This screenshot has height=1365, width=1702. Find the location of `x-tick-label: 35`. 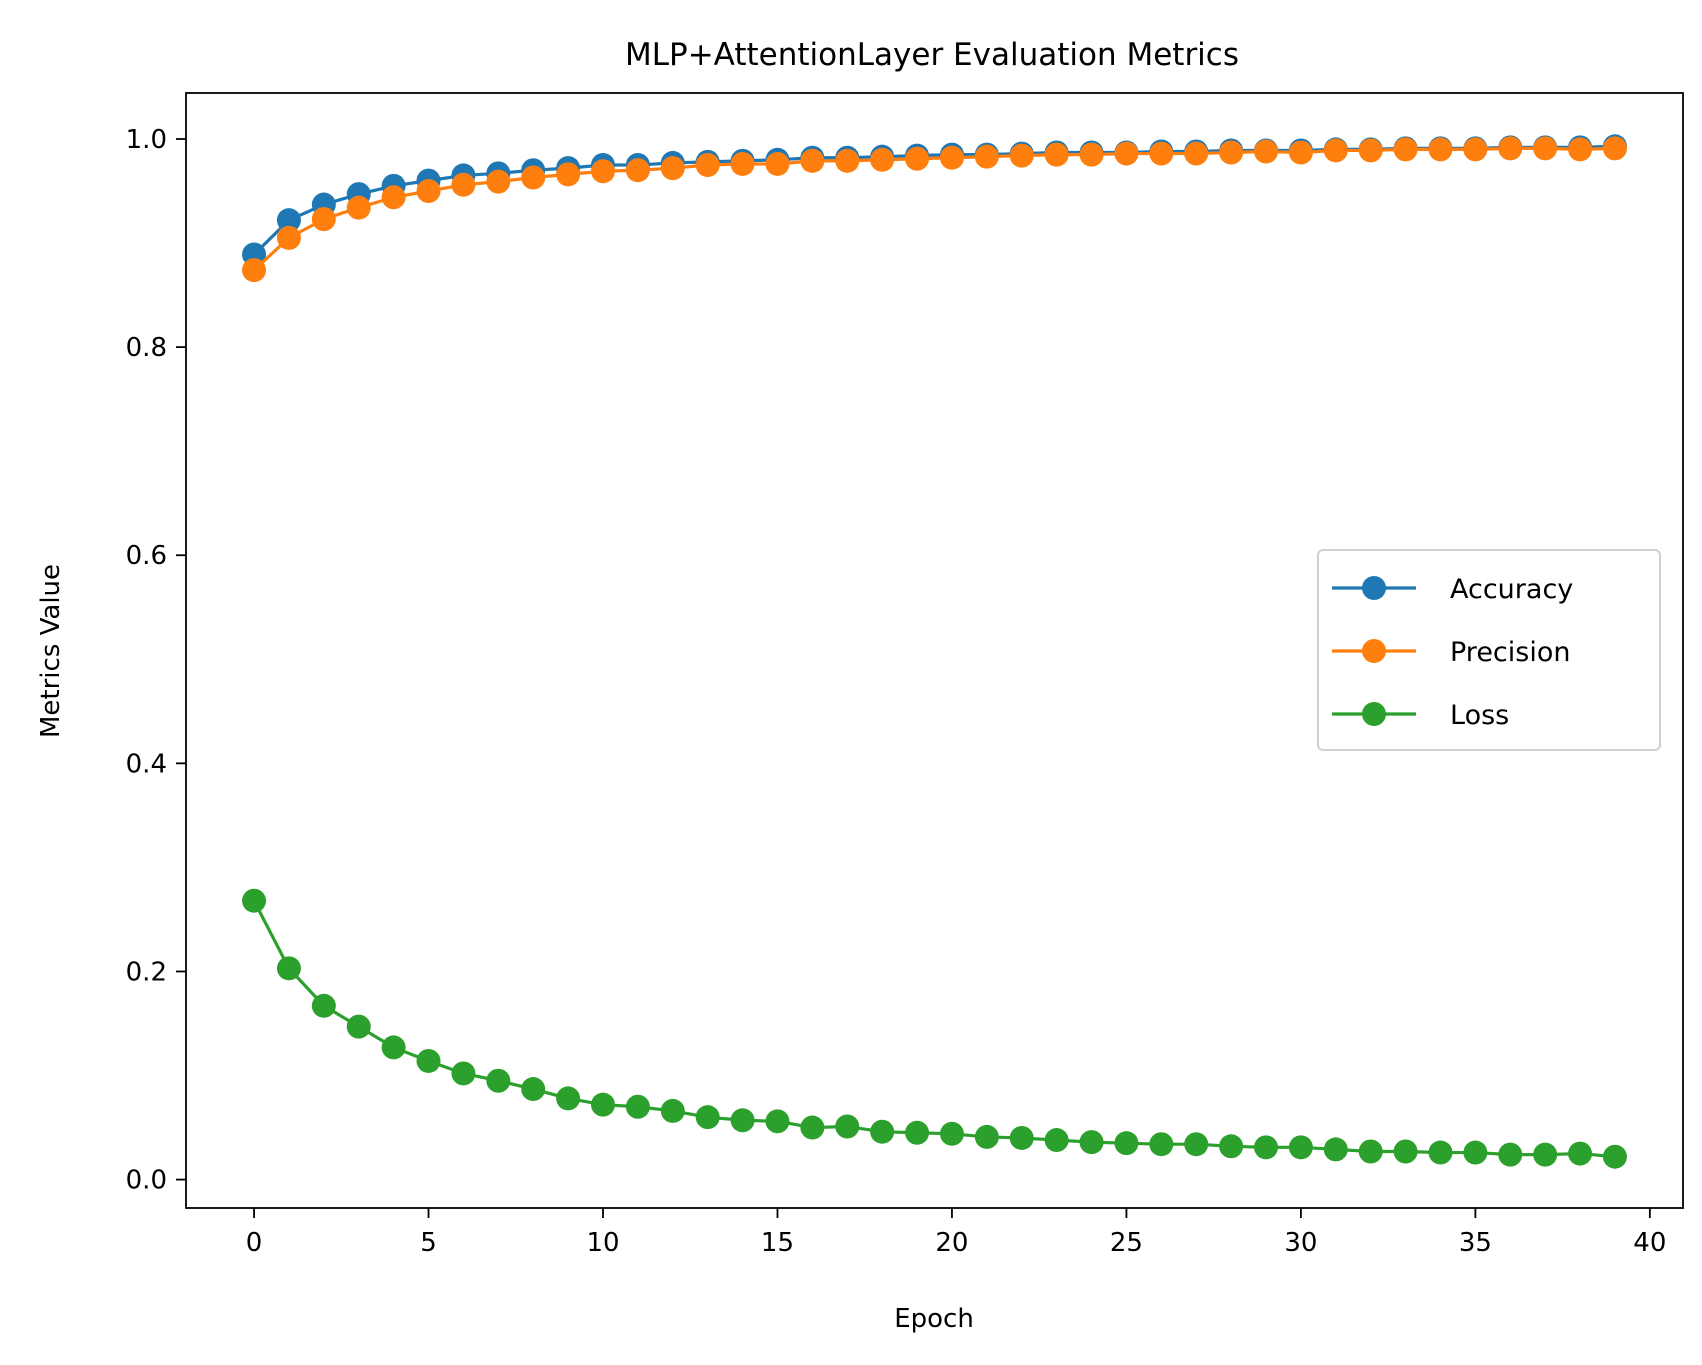

x-tick-label: 35 is located at coordinates (1475, 1243).